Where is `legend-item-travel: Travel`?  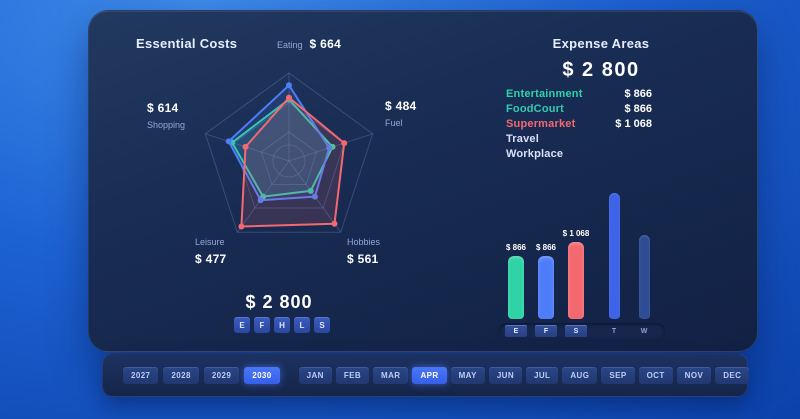 legend-item-travel: Travel is located at coordinates (579, 139).